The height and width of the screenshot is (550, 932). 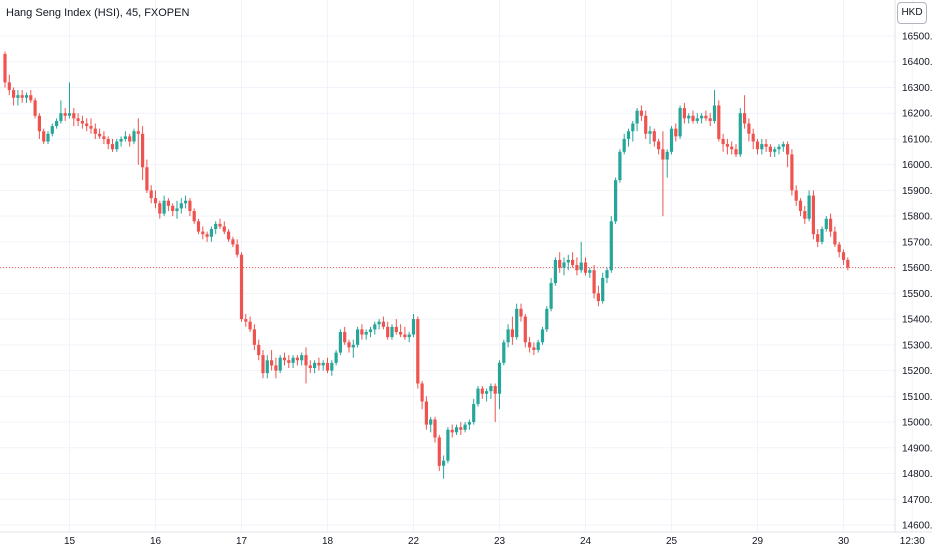 What do you see at coordinates (917, 268) in the screenshot?
I see `price-tick-label: 15600.0` at bounding box center [917, 268].